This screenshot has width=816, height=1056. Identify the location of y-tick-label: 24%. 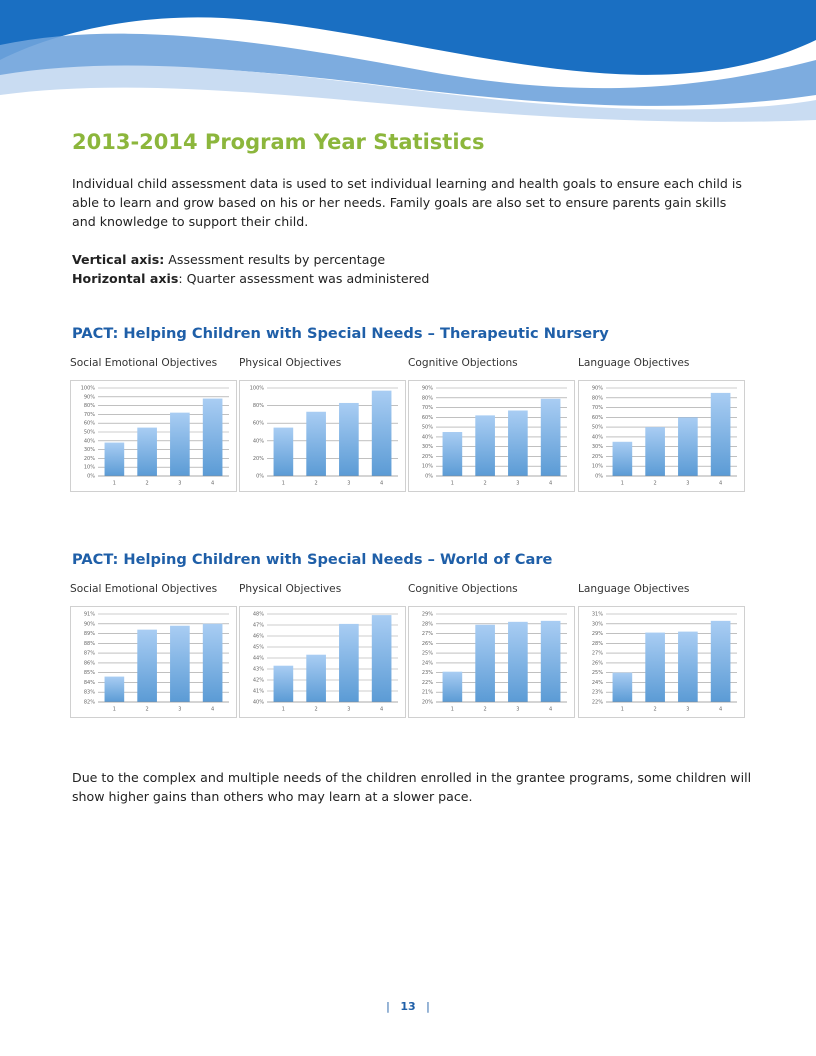
(427, 663).